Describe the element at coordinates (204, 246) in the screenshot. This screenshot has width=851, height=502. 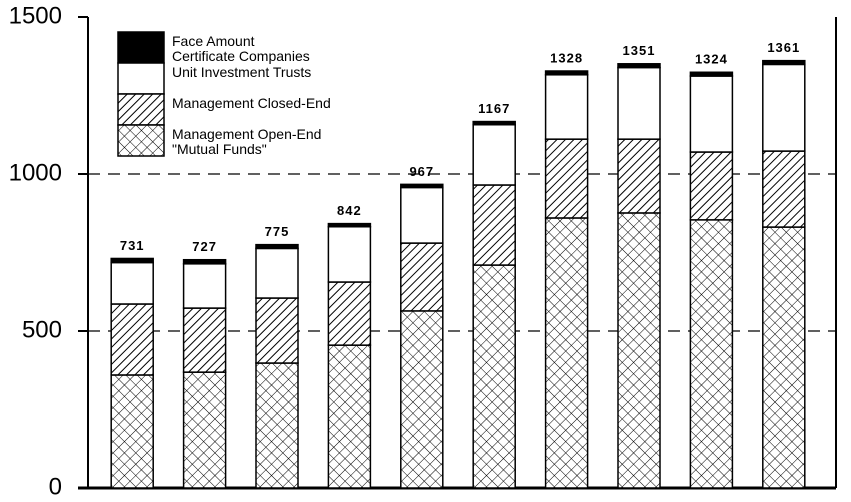
I see `total-label: 727` at that location.